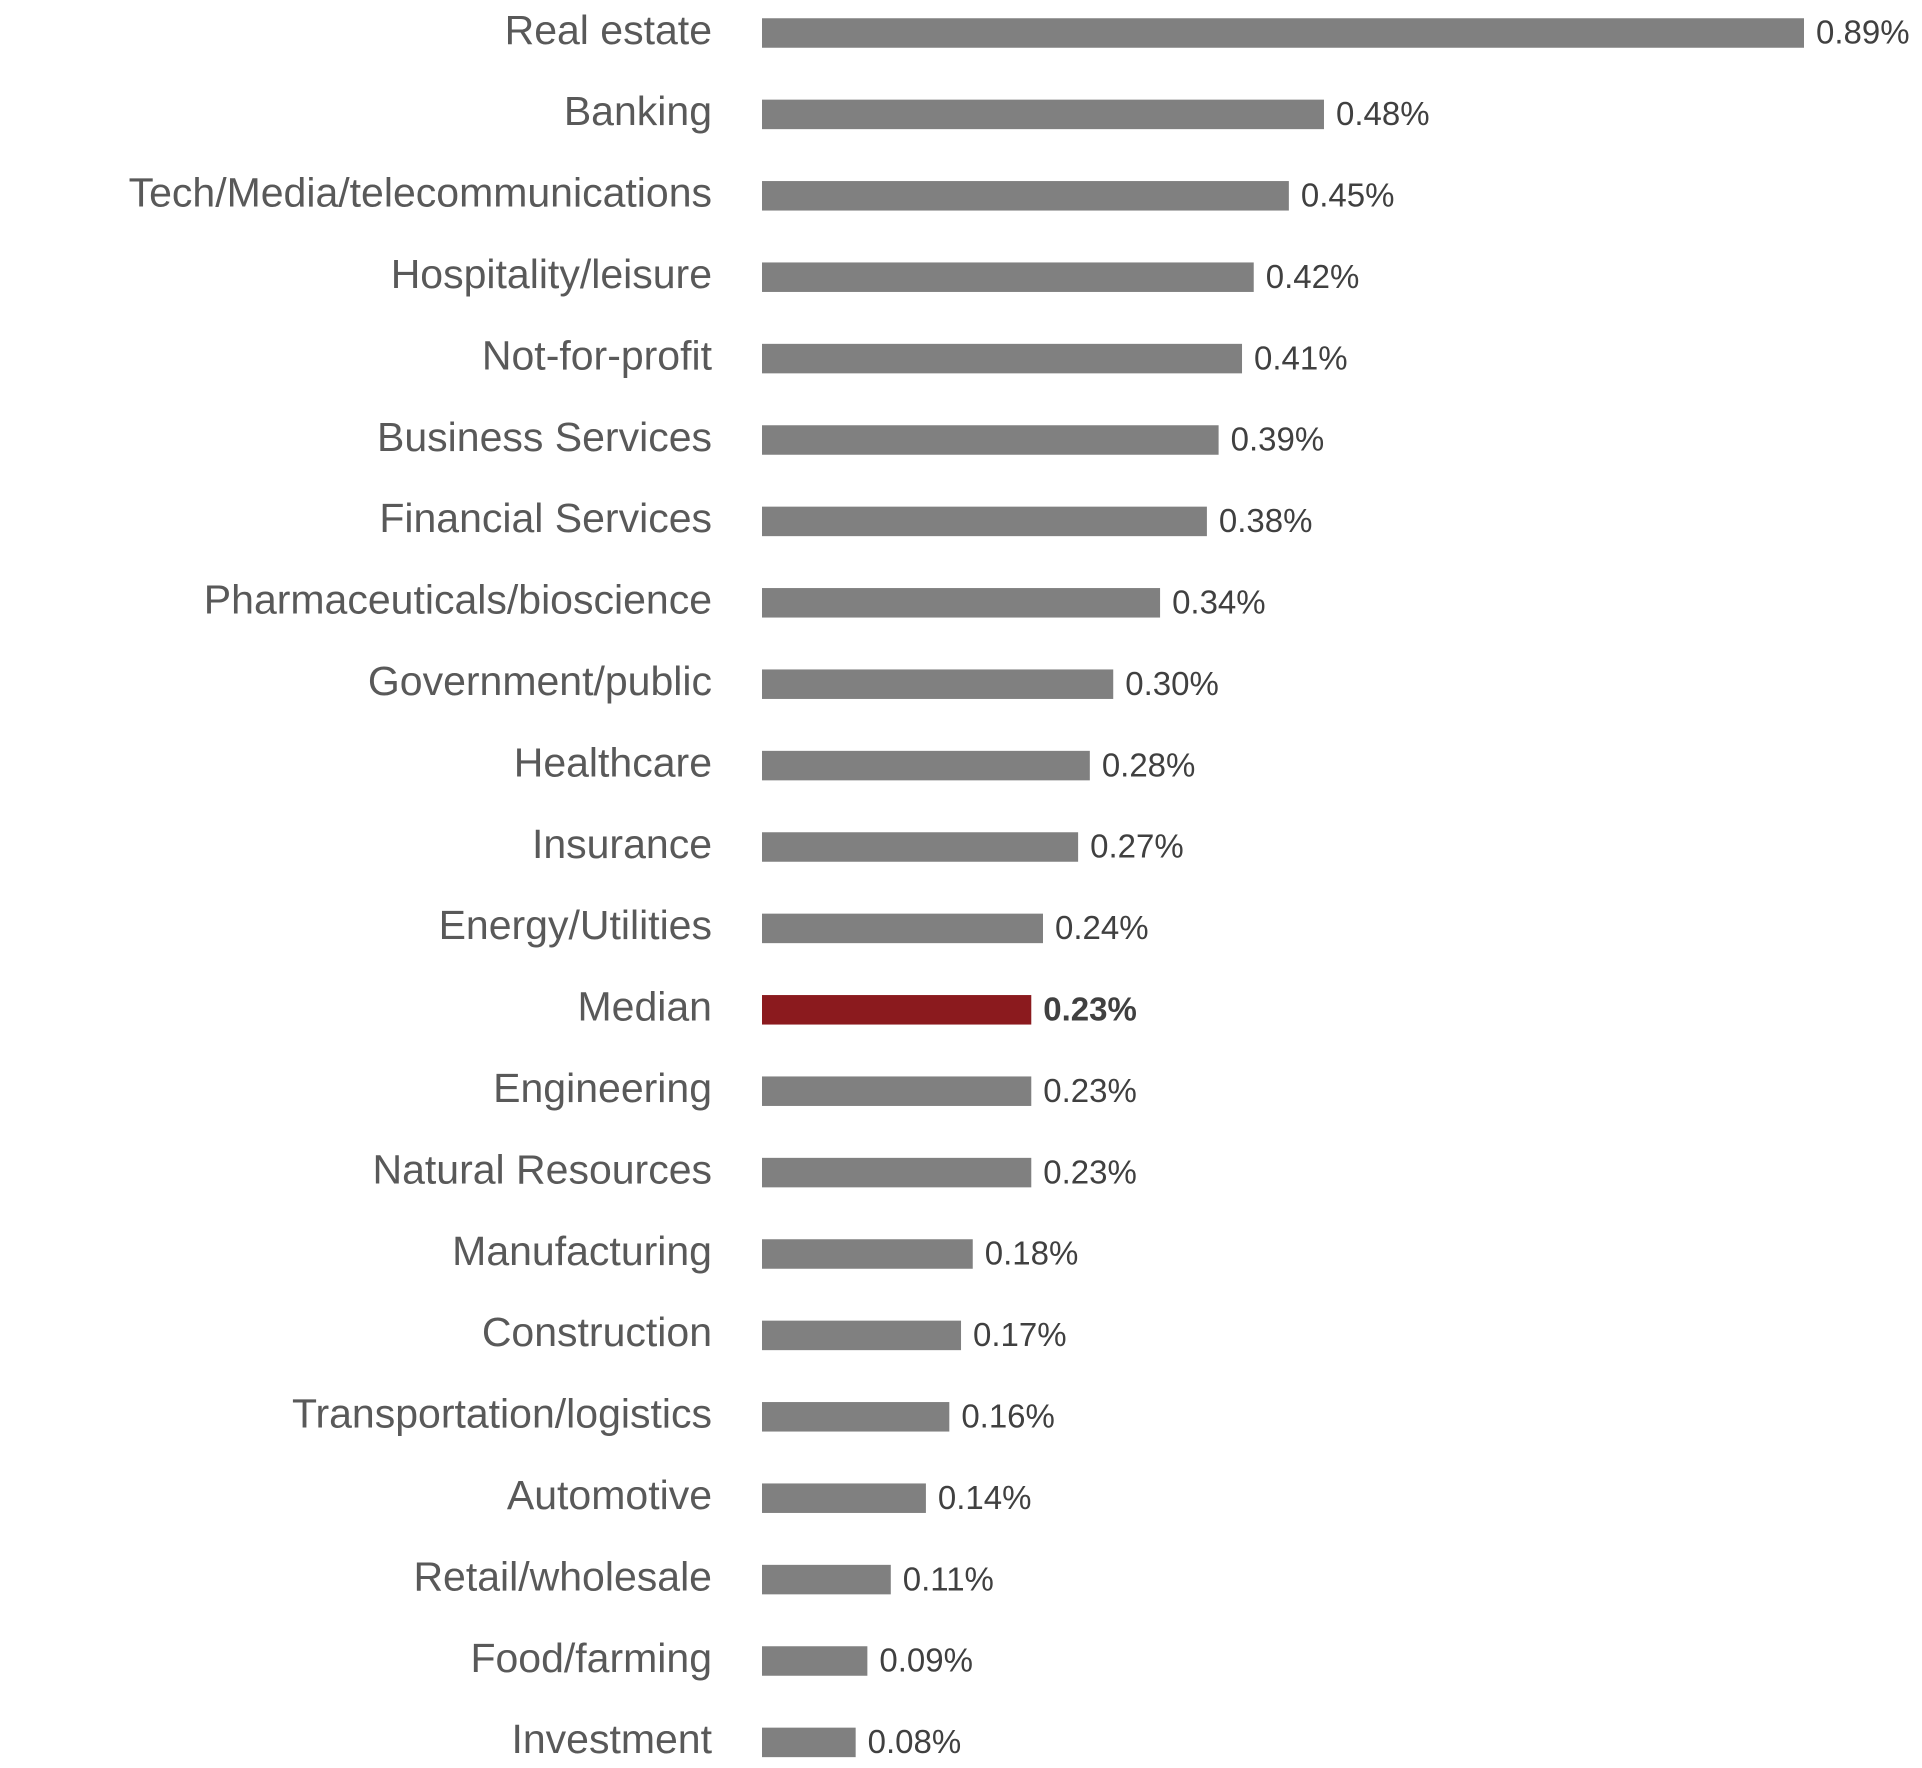 Image resolution: width=1922 pixels, height=1768 pixels. What do you see at coordinates (1863, 32) in the screenshot?
I see `value-label: 0.89%` at bounding box center [1863, 32].